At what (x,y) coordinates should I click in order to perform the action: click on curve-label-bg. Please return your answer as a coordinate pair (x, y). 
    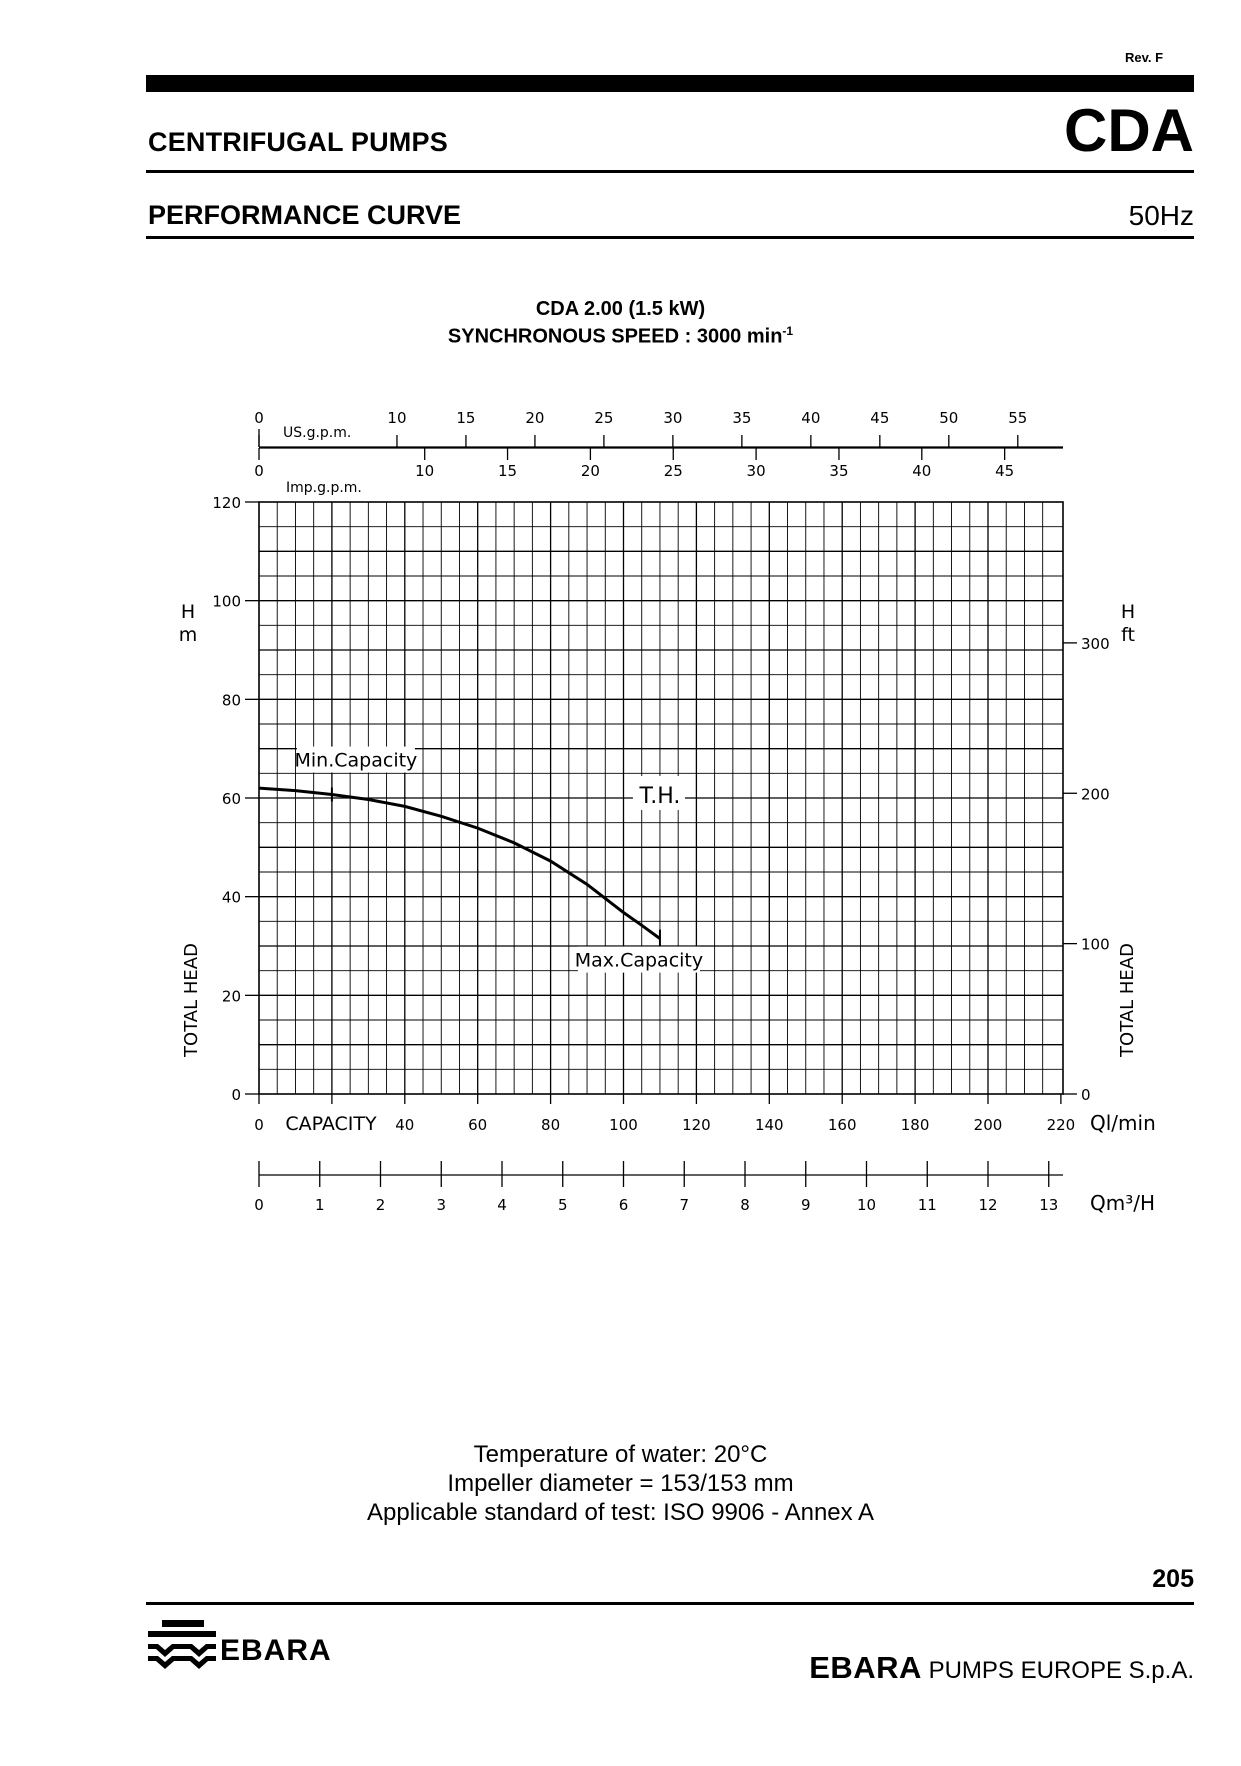
    Looking at the image, I should click on (658, 793).